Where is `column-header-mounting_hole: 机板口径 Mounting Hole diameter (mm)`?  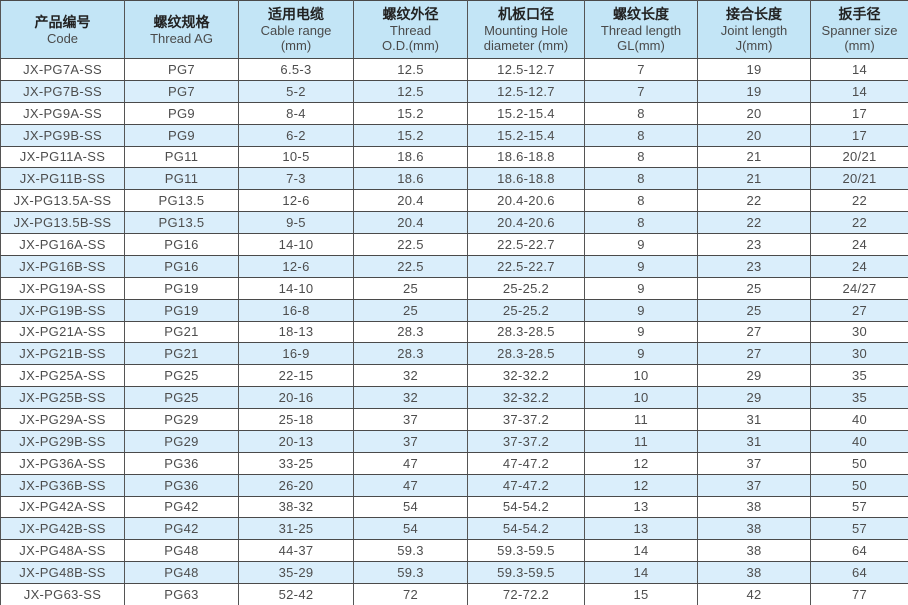
column-header-mounting_hole: 机板口径 Mounting Hole diameter (mm) is located at coordinates (526, 29).